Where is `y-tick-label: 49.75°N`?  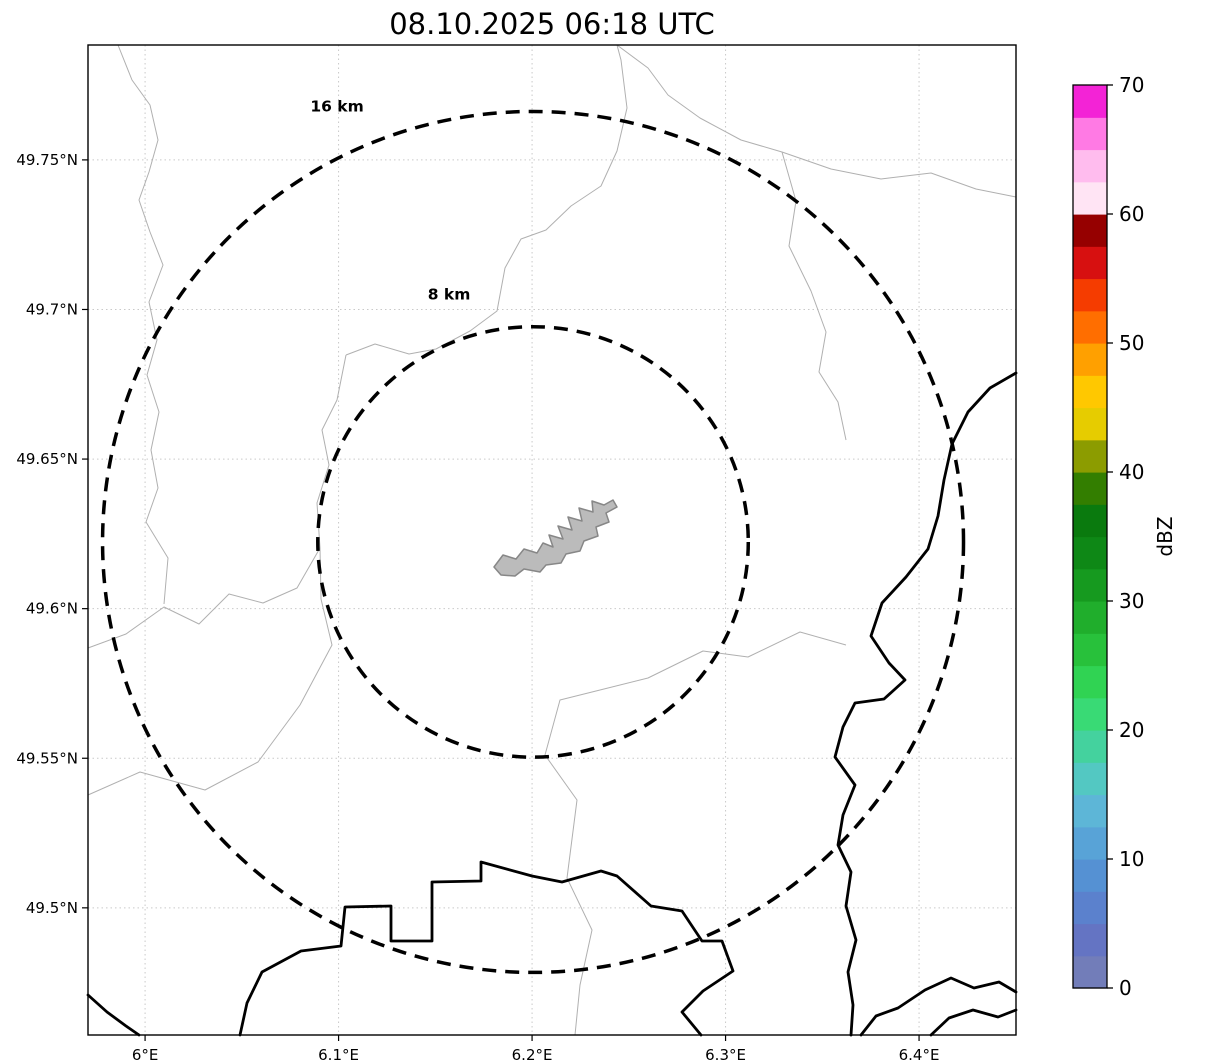 y-tick-label: 49.75°N is located at coordinates (47, 160).